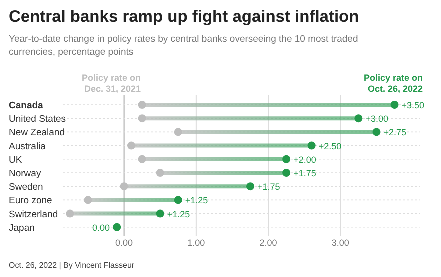 The image size is (441, 277). What do you see at coordinates (26, 188) in the screenshot?
I see `y-tick-label: Sweden` at bounding box center [26, 188].